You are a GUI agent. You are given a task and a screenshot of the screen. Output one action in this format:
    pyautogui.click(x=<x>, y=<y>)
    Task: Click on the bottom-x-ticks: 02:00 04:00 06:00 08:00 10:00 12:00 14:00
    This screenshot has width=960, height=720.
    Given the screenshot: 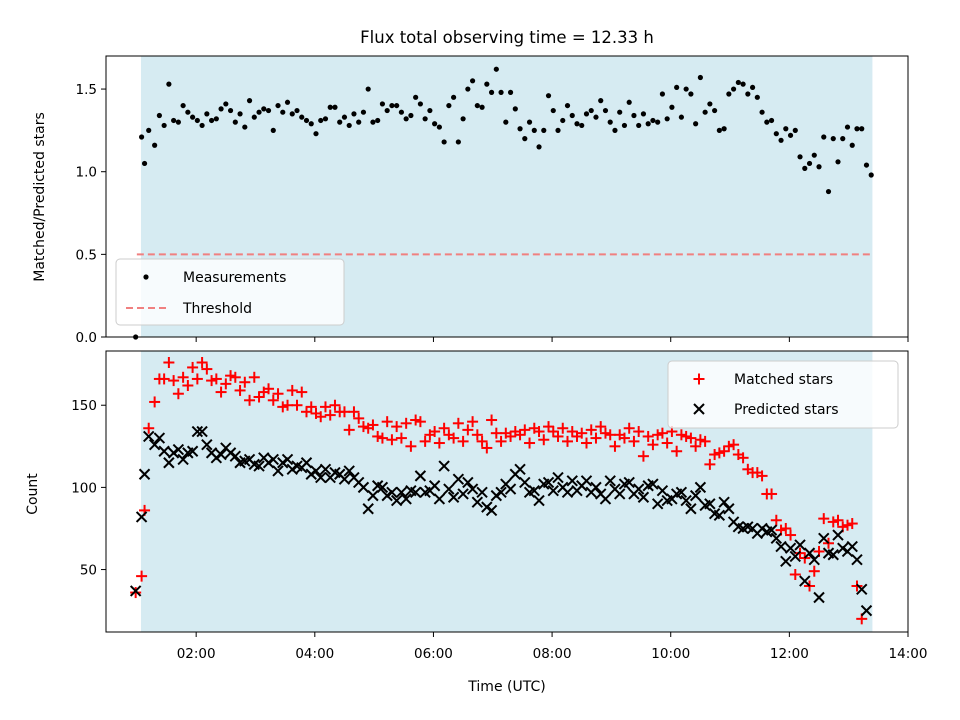 What is the action you would take?
    pyautogui.click(x=552, y=647)
    